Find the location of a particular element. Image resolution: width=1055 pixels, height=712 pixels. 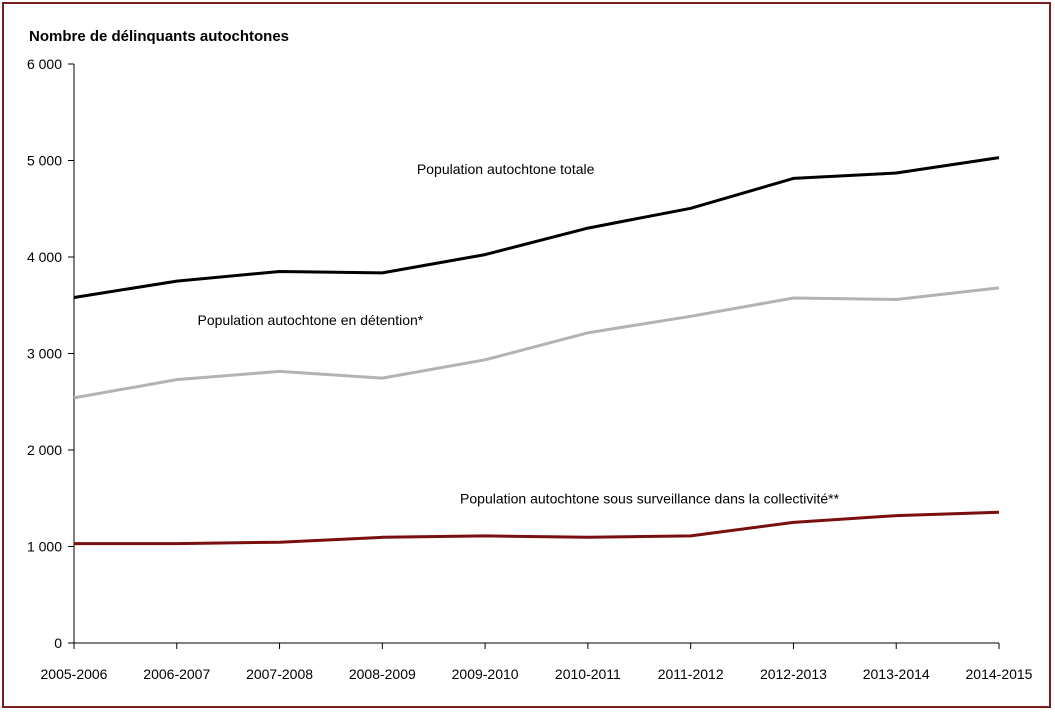

x-tick-label: 2006-2007 is located at coordinates (176, 674).